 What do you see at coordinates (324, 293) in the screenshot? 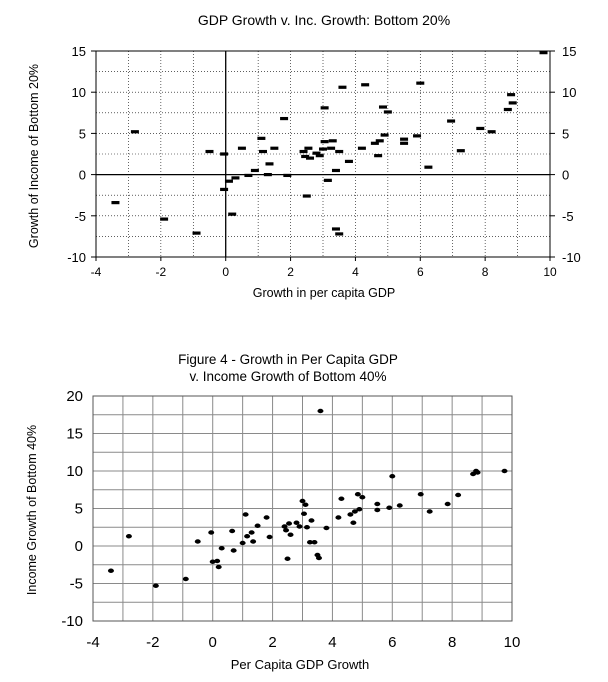
I see `chart-1-xlabel: Growth in per capita GDP` at bounding box center [324, 293].